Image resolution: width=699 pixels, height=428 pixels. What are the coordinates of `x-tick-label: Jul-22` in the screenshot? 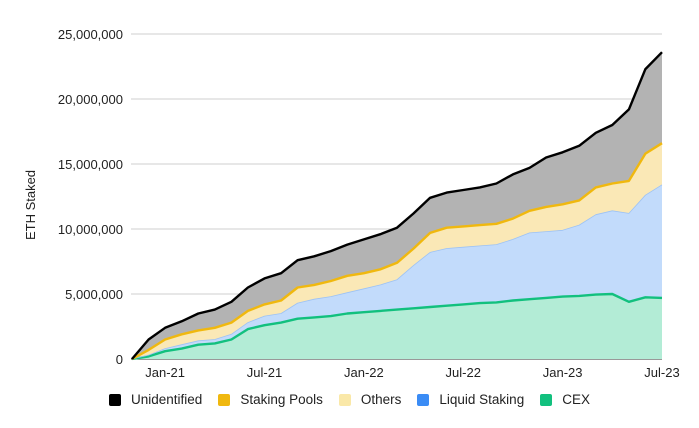 It's located at (463, 372).